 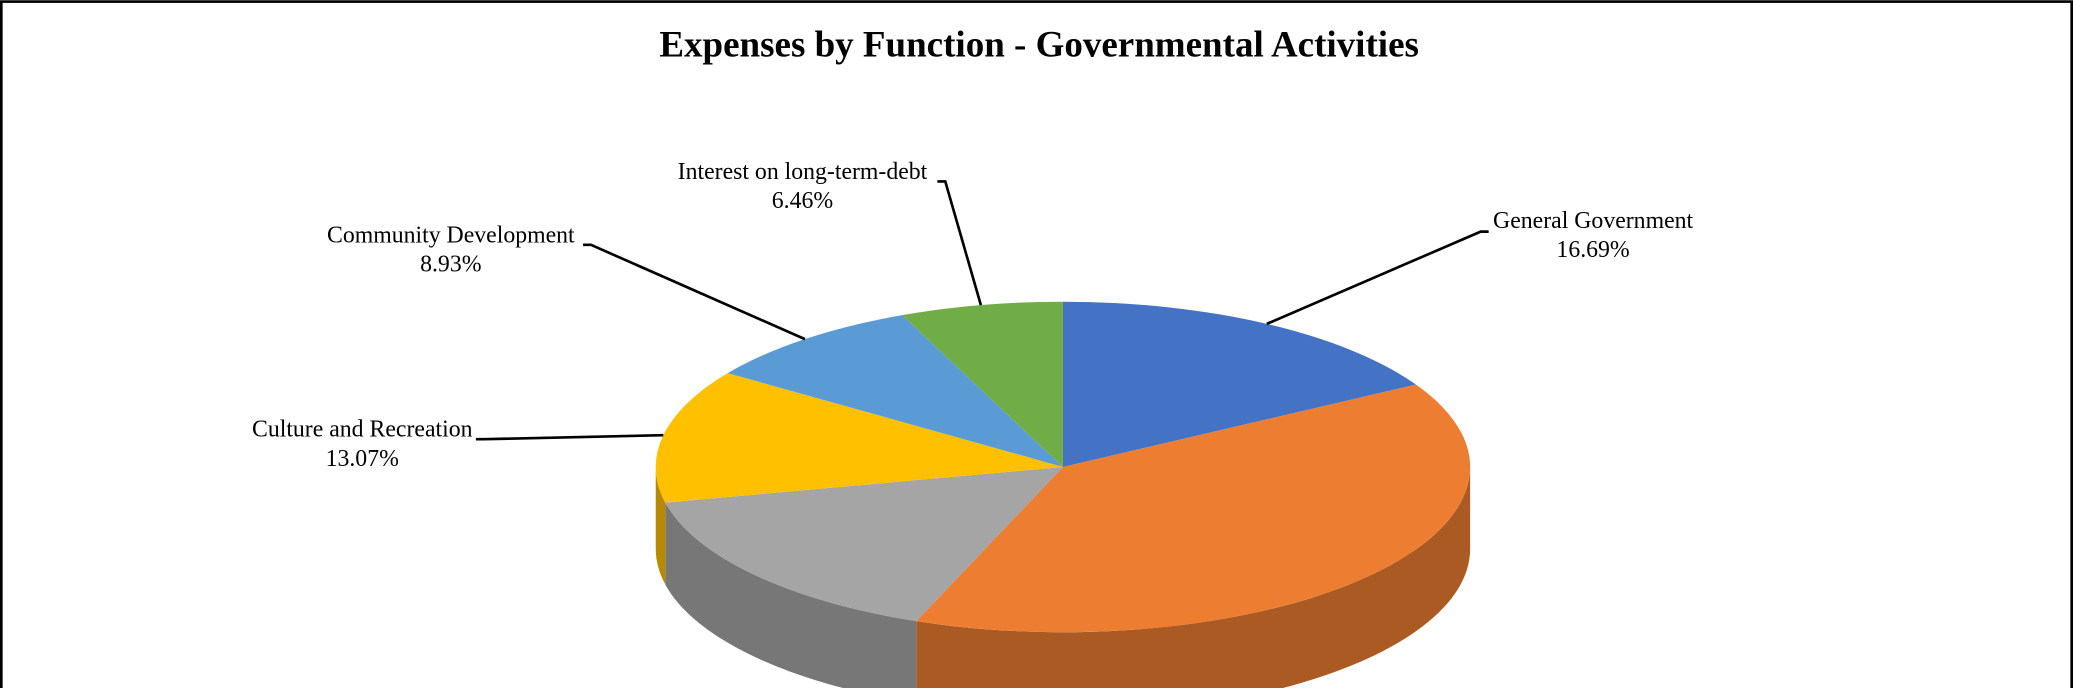 What do you see at coordinates (451, 235) in the screenshot?
I see `data-label-name: Community Development` at bounding box center [451, 235].